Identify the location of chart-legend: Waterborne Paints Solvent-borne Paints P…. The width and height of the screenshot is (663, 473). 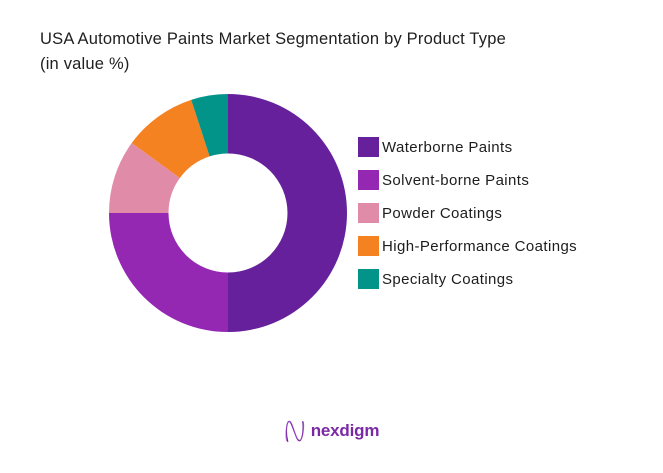
(467, 219).